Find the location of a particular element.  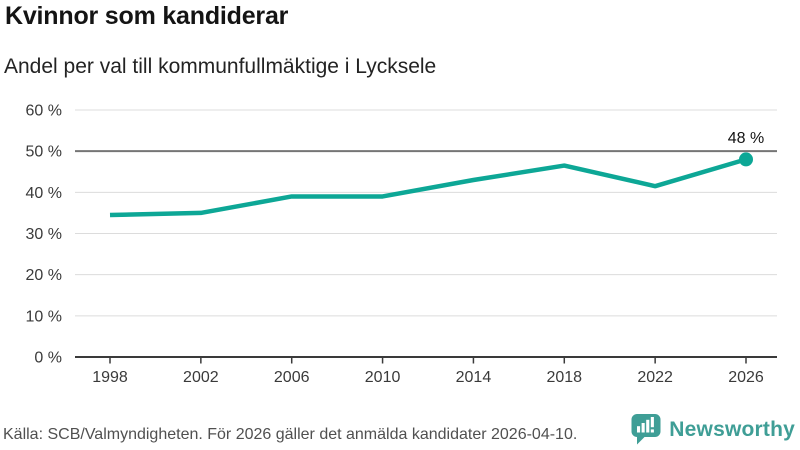

data-line is located at coordinates (428, 187).